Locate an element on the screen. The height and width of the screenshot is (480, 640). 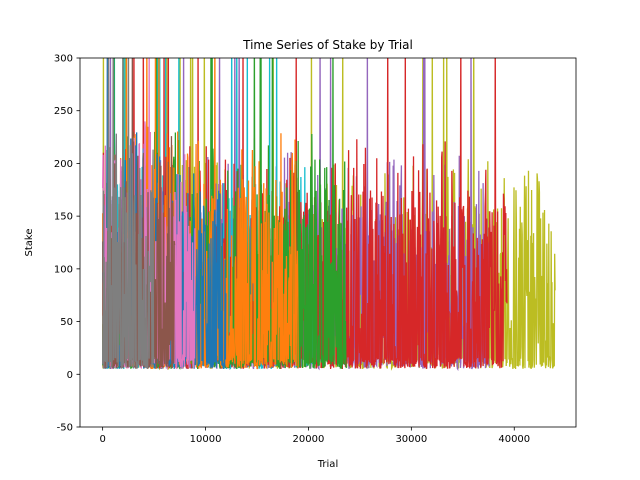
x-tick-label: 10000 is located at coordinates (206, 439).